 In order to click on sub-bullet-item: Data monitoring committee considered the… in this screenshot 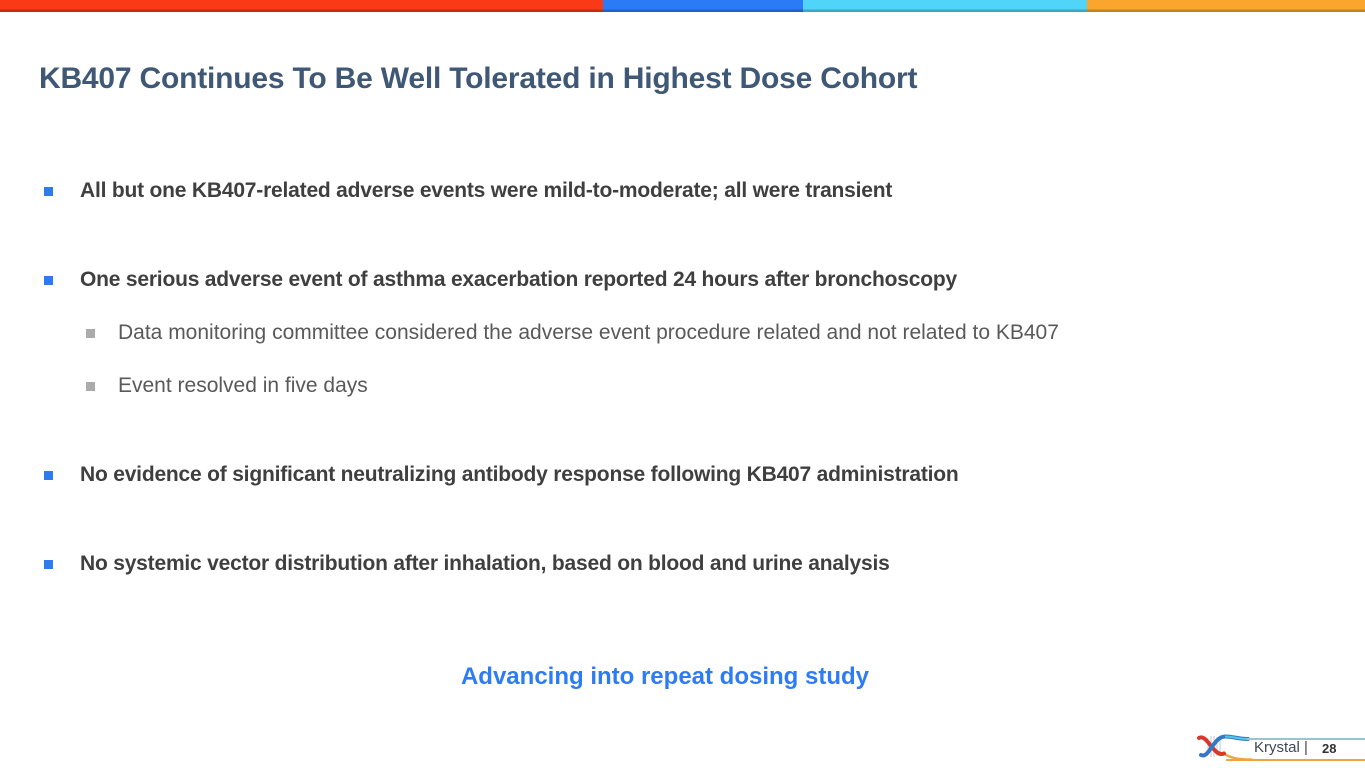, I will do `click(695, 333)`.